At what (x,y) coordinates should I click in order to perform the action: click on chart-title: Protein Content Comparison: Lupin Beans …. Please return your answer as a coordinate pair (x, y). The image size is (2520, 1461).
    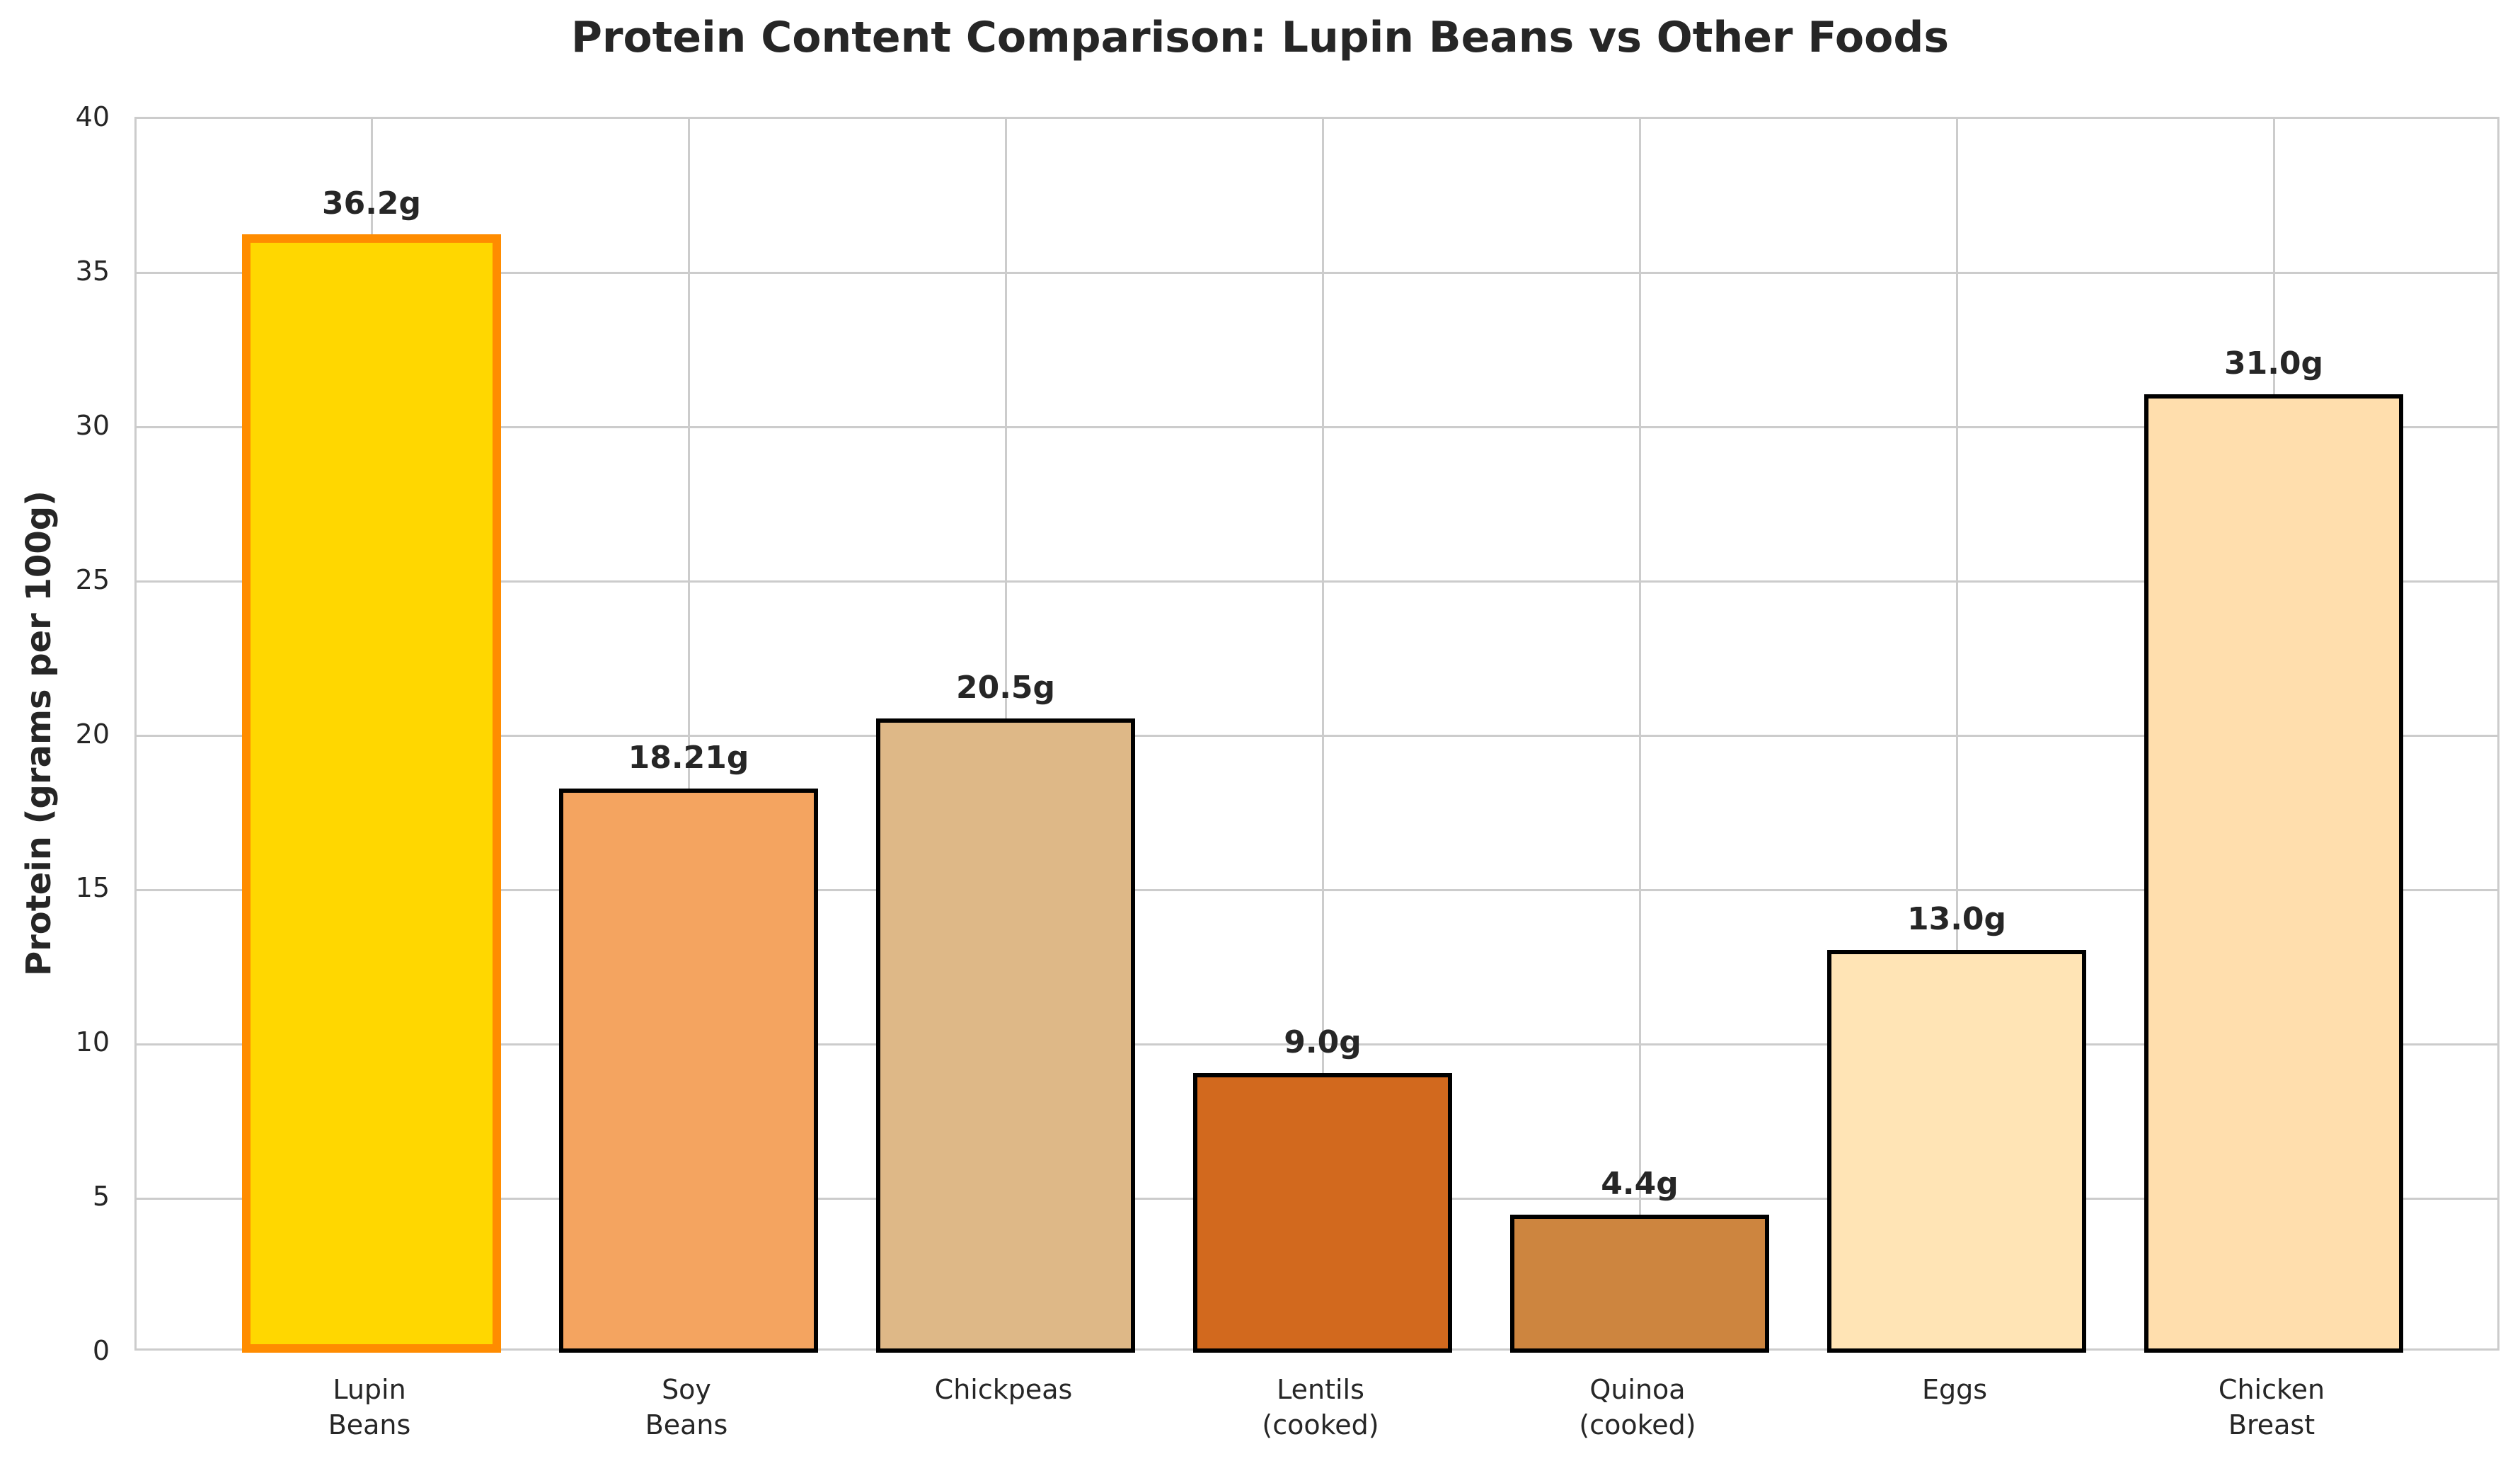
    Looking at the image, I should click on (1260, 37).